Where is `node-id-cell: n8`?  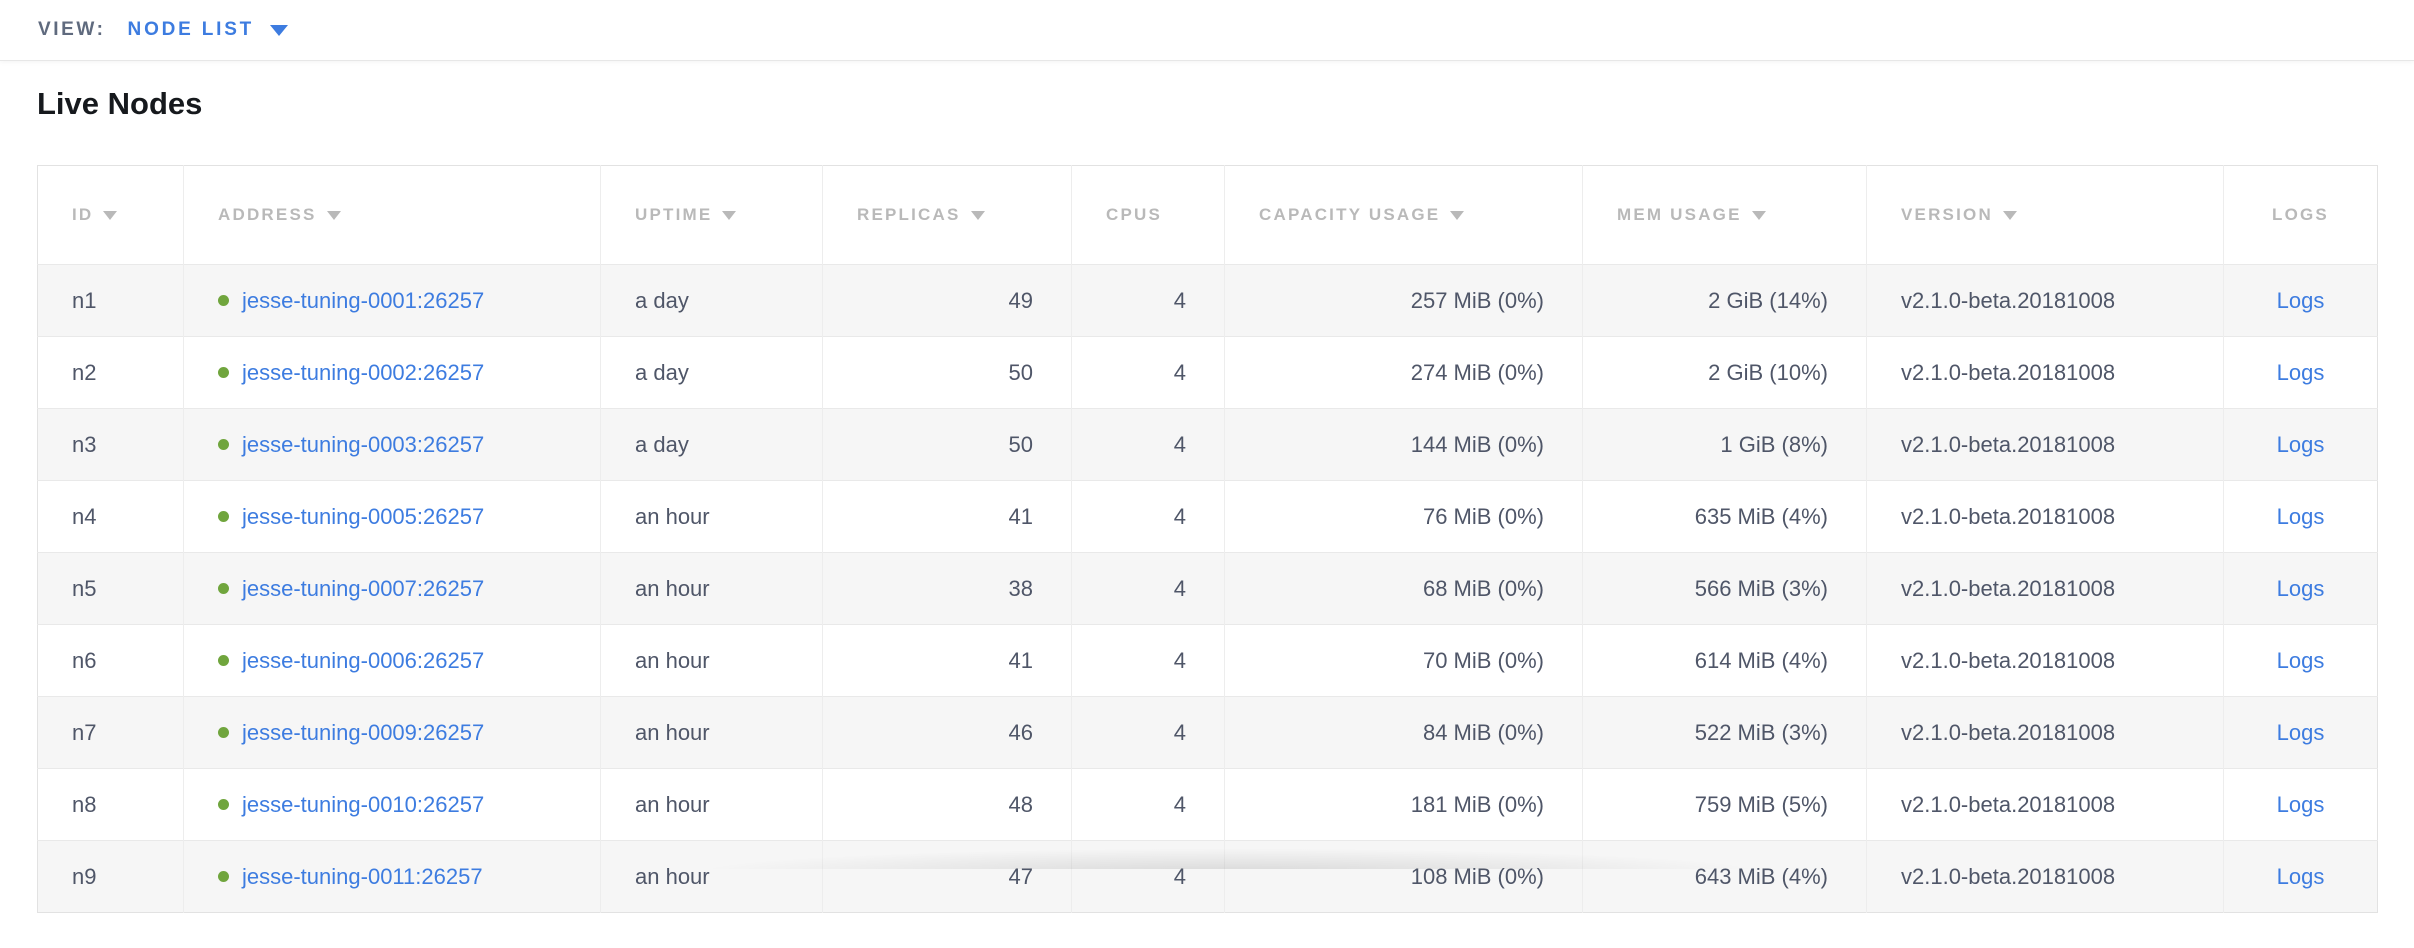
node-id-cell: n8 is located at coordinates (110, 804).